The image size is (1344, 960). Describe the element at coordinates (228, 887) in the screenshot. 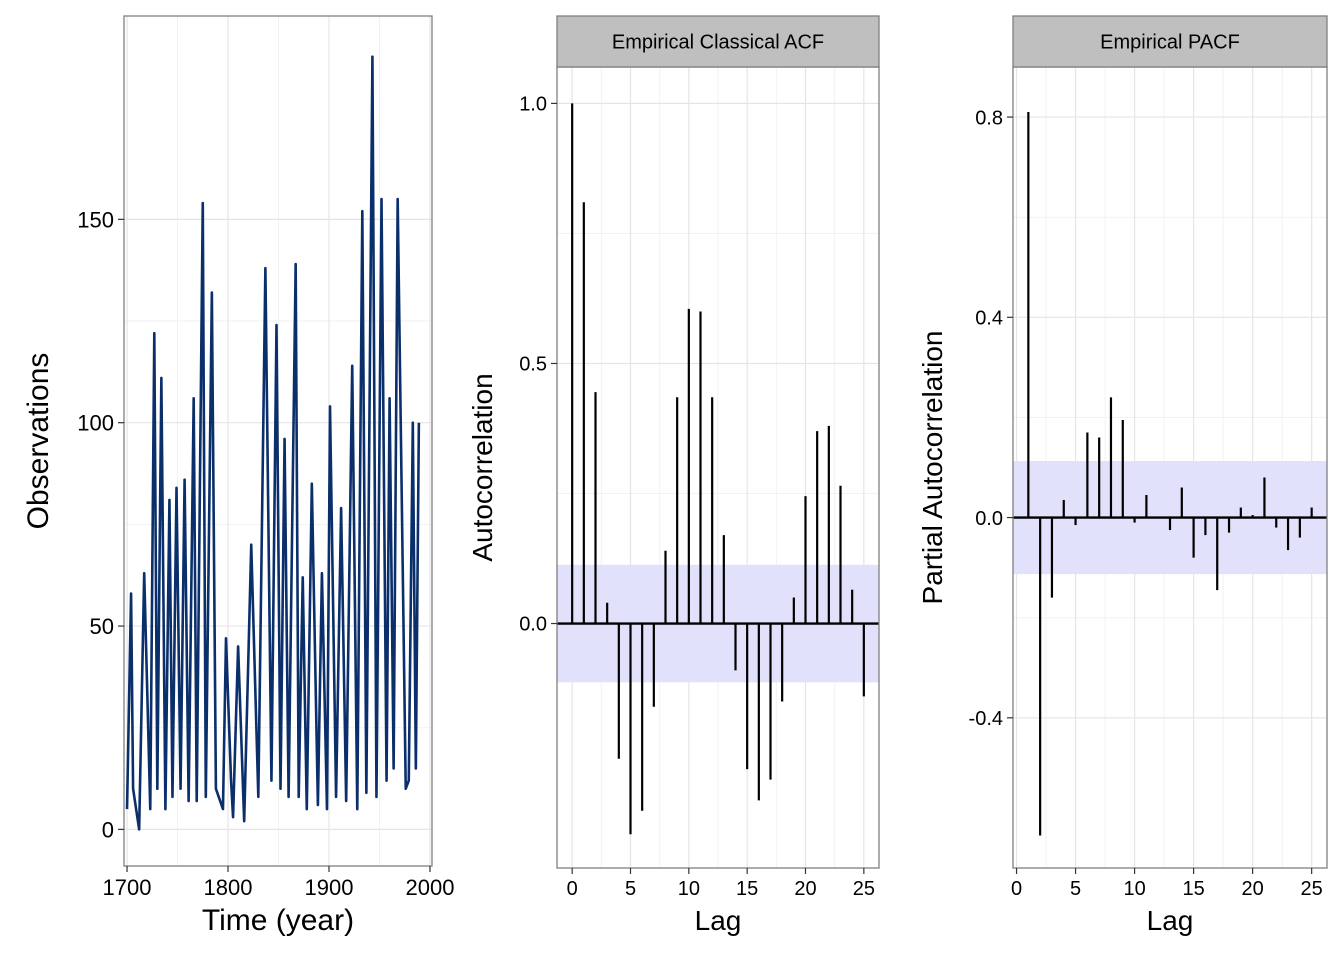

I see `x-tick-label: 1800` at that location.